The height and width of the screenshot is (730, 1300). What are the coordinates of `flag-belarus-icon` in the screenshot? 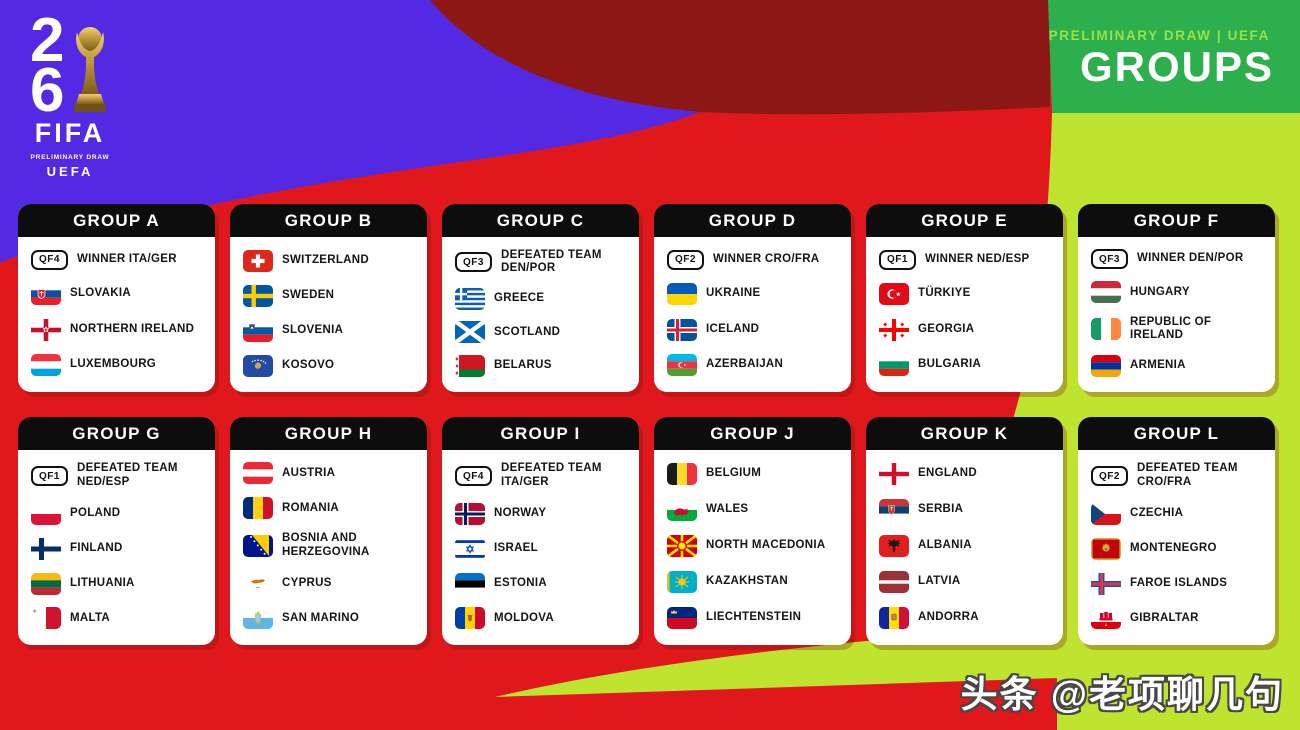 It's located at (470, 366).